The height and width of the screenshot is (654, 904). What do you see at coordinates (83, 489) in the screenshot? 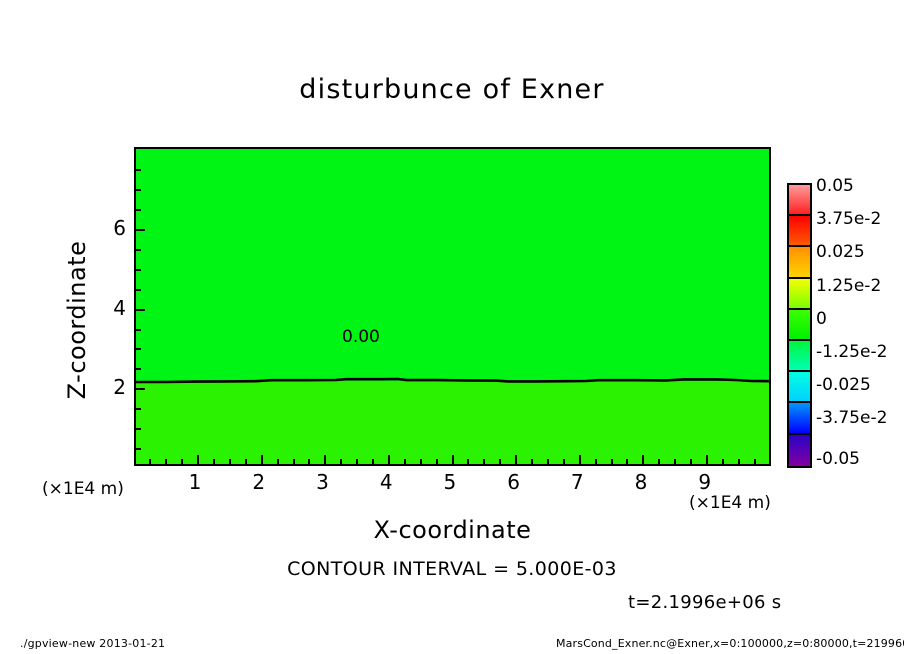
I see `y-axis-unit-label: (×1E4 m)` at bounding box center [83, 489].